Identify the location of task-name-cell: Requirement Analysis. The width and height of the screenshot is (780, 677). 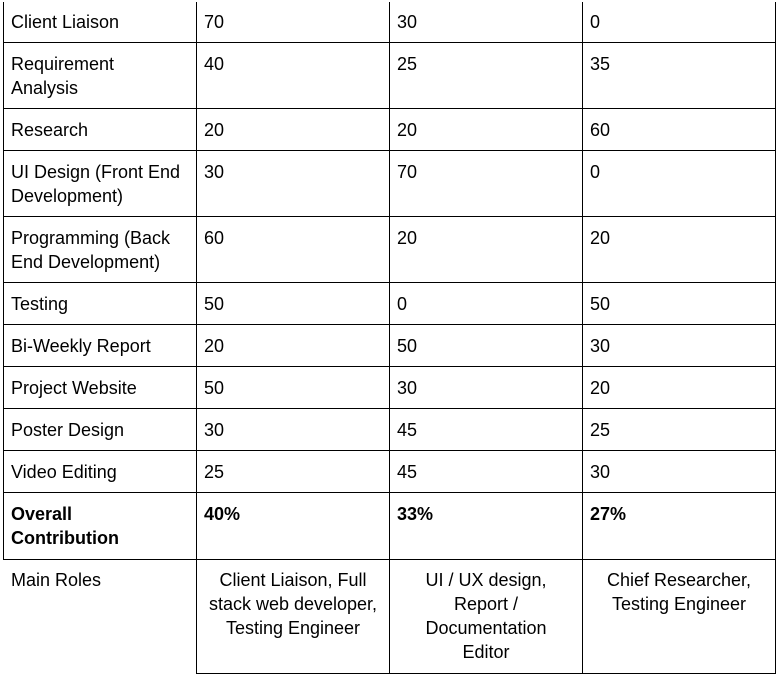
(63, 76).